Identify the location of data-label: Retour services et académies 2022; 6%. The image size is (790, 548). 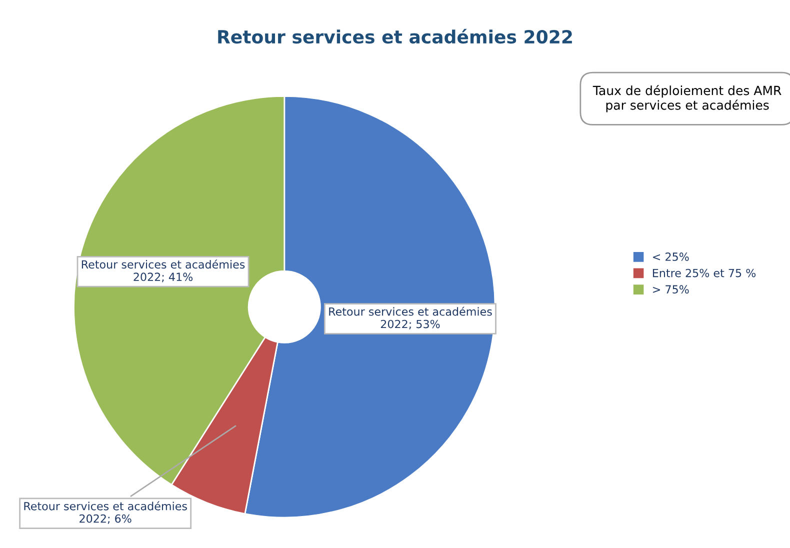
(105, 512).